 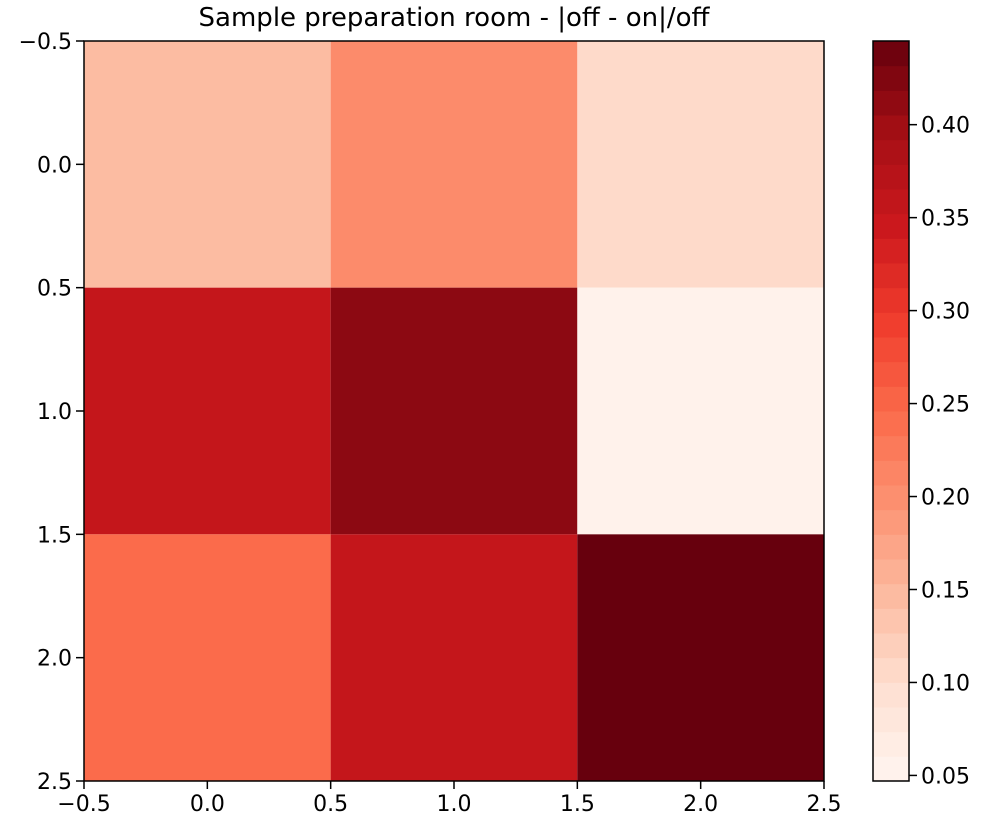 What do you see at coordinates (454, 804) in the screenshot?
I see `x-tick-label: 1.0` at bounding box center [454, 804].